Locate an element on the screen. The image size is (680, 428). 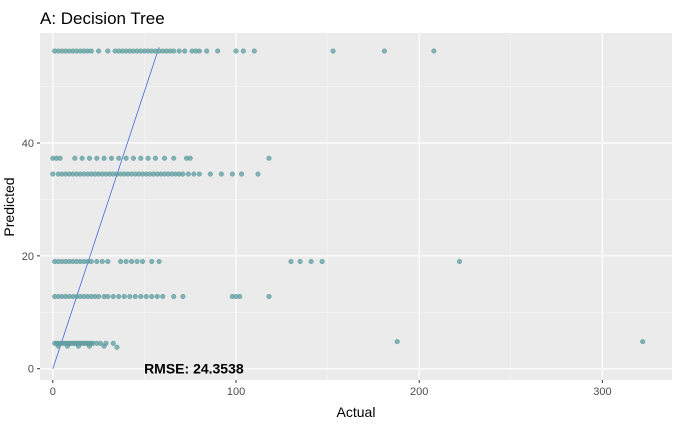
y-axis-title: Predicted is located at coordinates (9, 206).